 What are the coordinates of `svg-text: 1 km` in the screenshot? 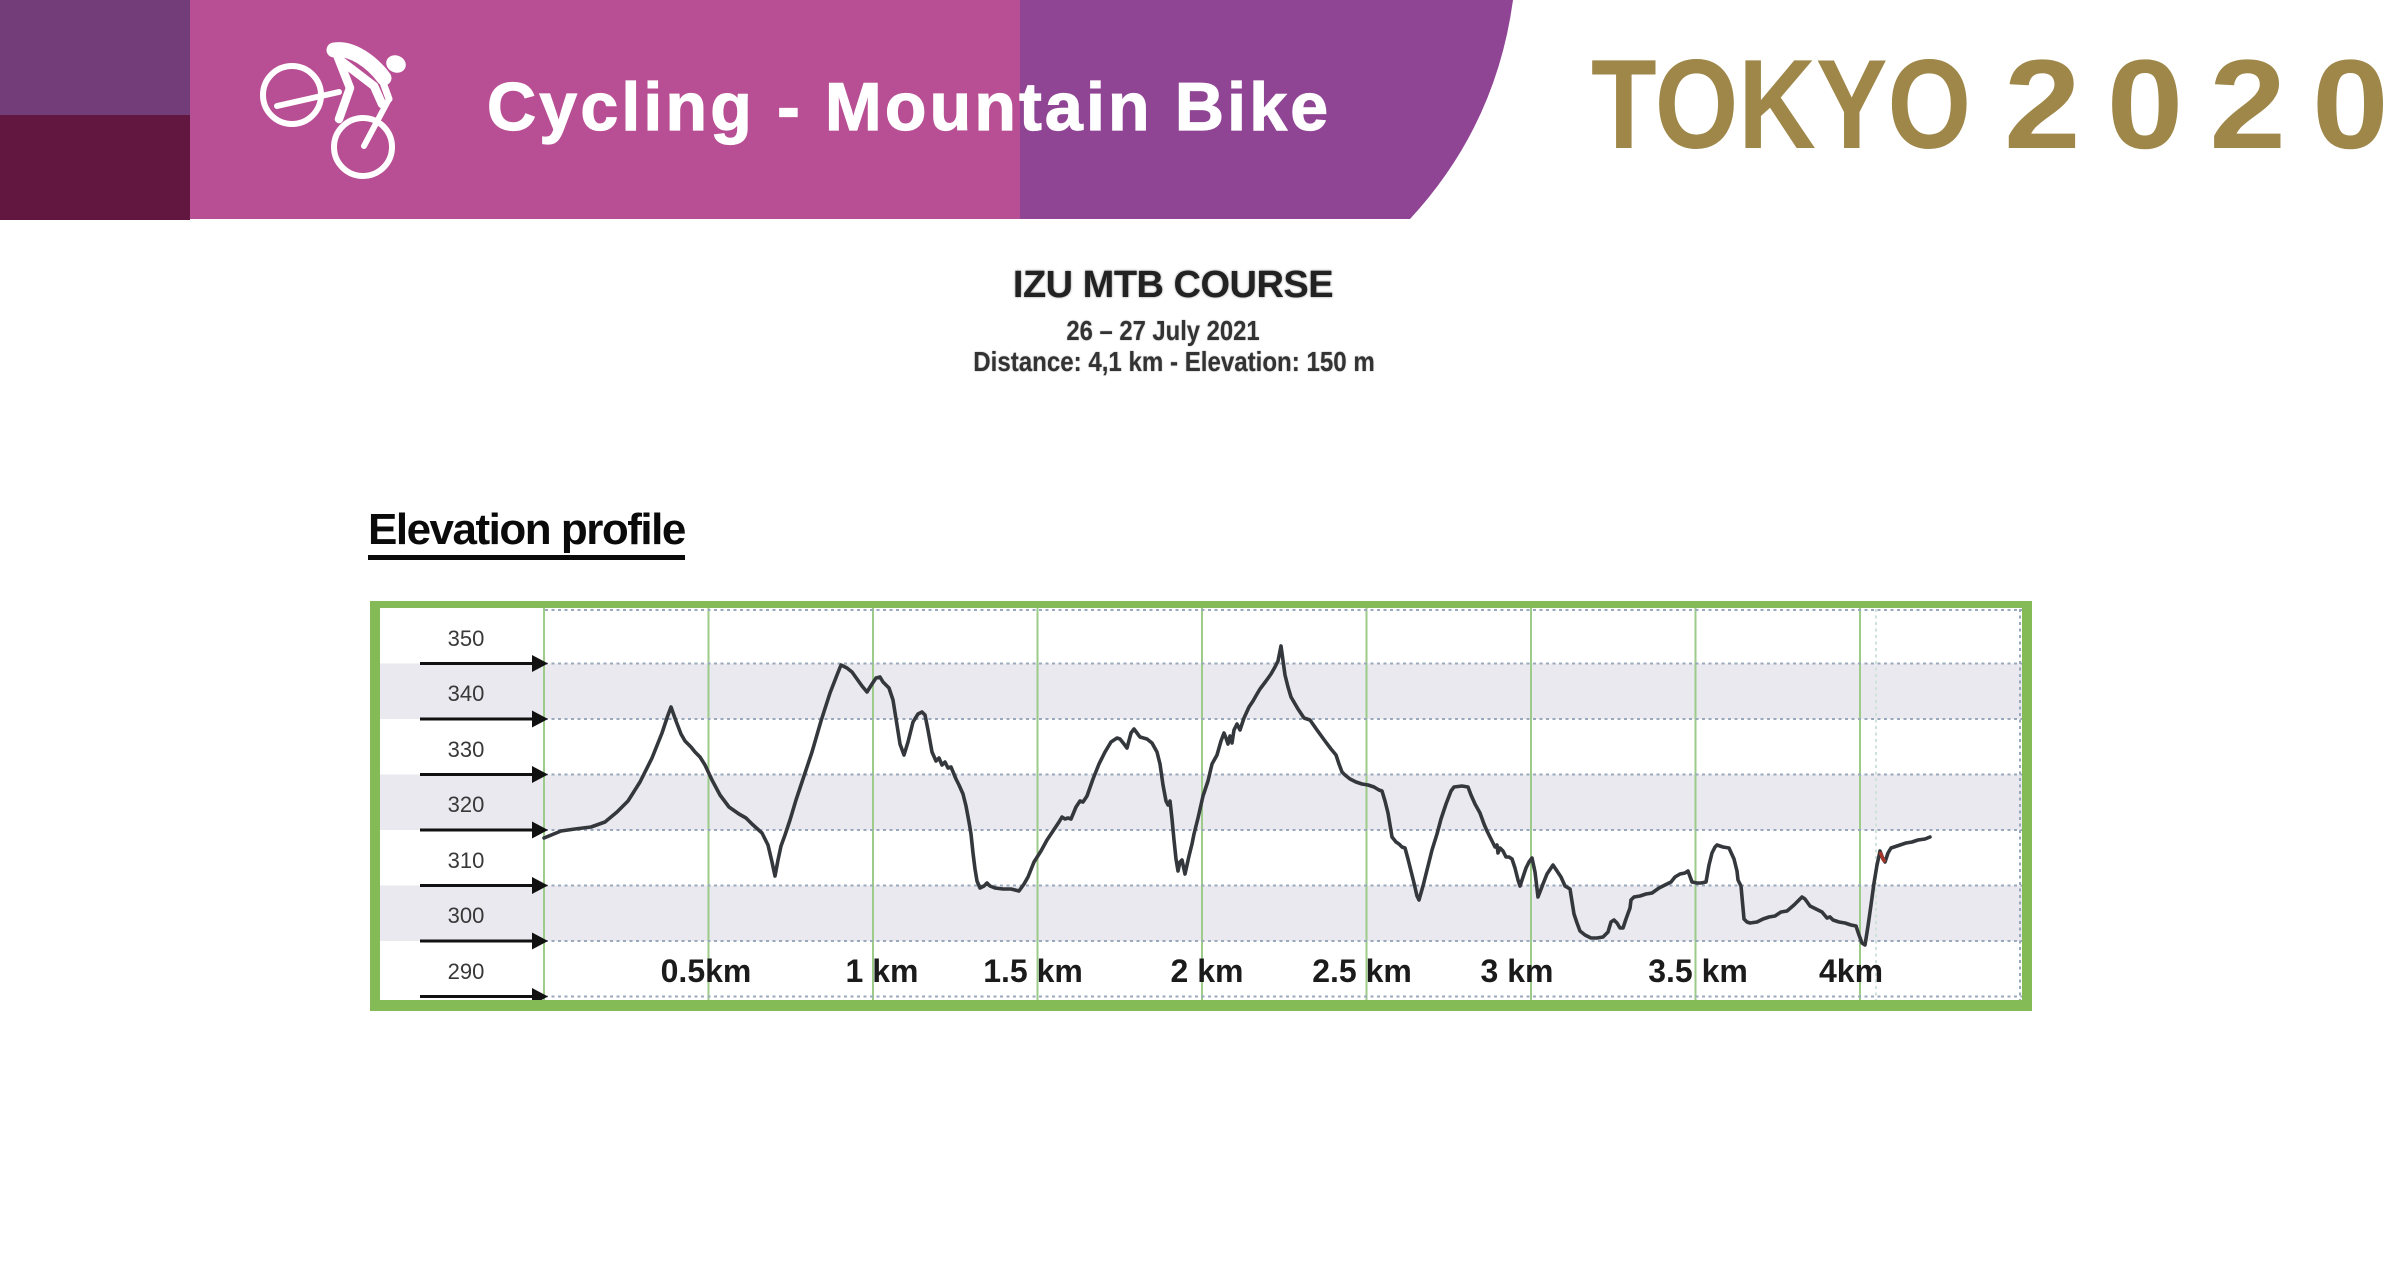 It's located at (882, 971).